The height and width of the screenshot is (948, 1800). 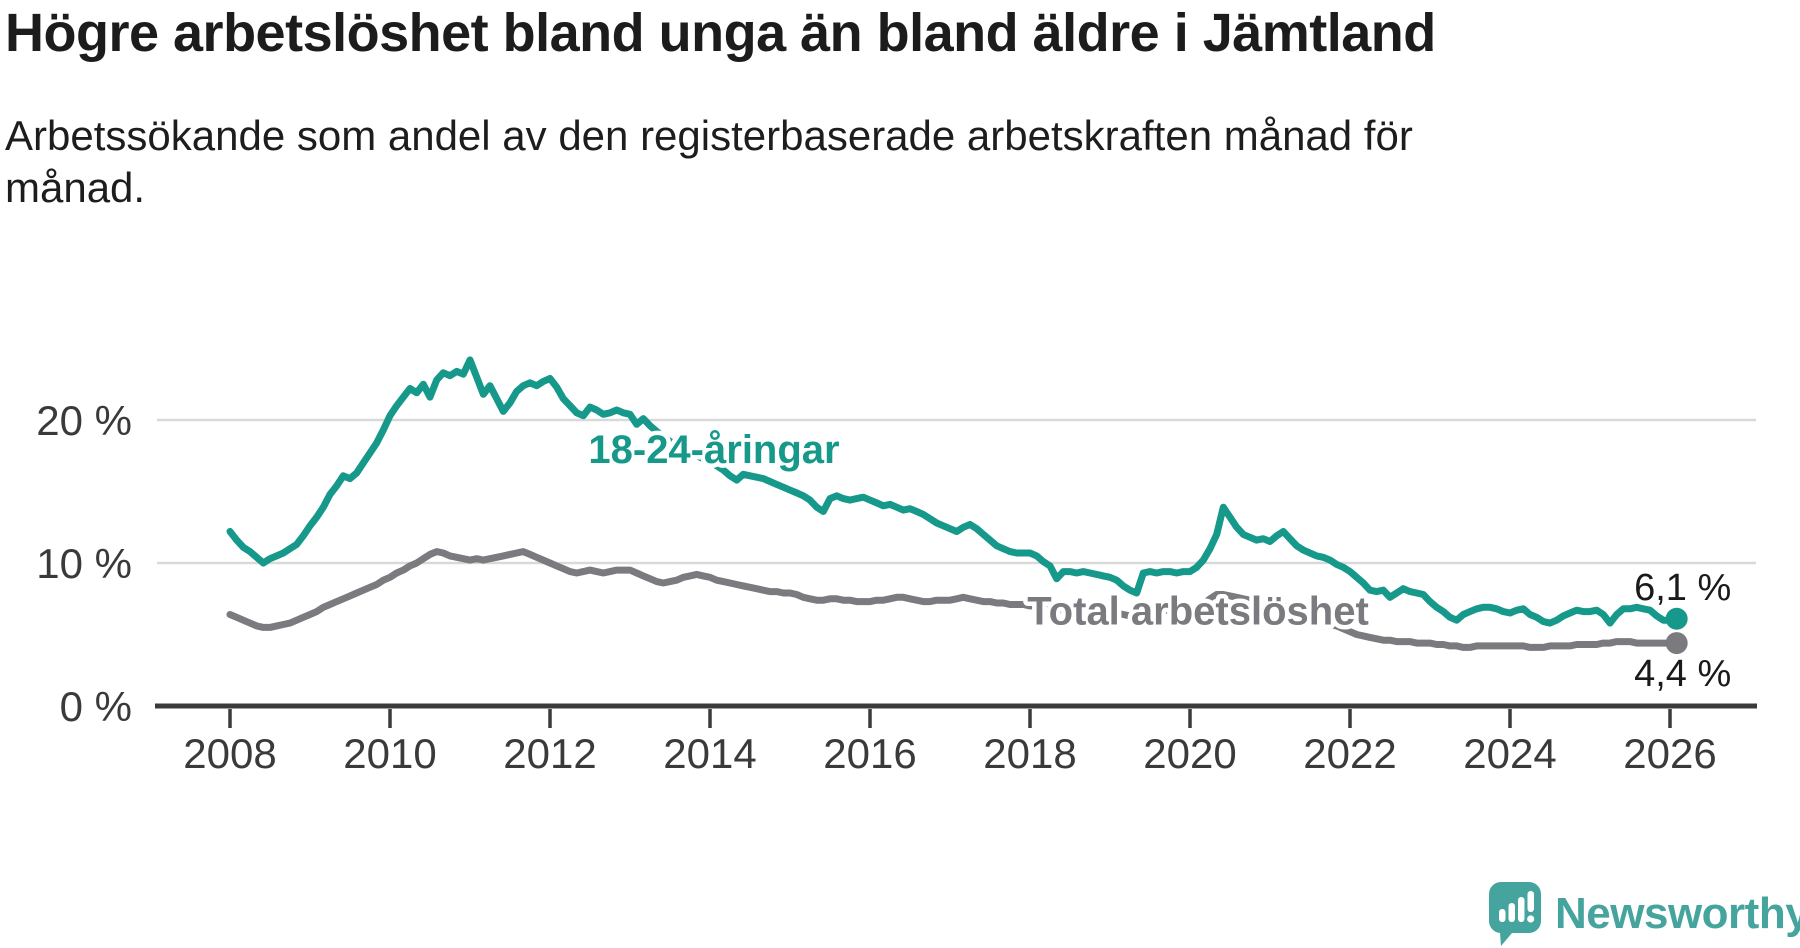 I want to click on series-end-value-0: 6,1 %, so click(x=1682, y=588).